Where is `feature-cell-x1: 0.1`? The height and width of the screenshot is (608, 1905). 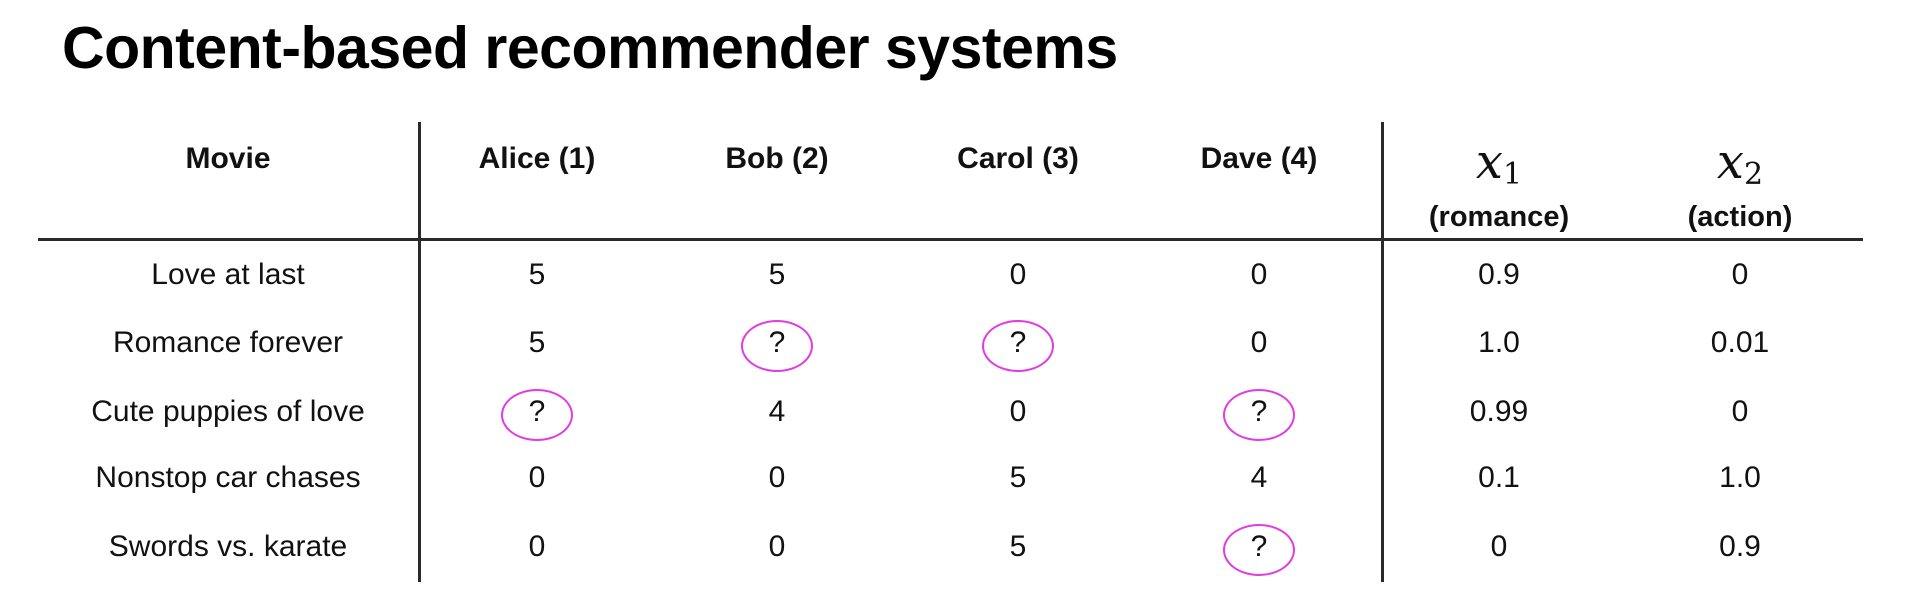
feature-cell-x1: 0.1 is located at coordinates (1499, 477).